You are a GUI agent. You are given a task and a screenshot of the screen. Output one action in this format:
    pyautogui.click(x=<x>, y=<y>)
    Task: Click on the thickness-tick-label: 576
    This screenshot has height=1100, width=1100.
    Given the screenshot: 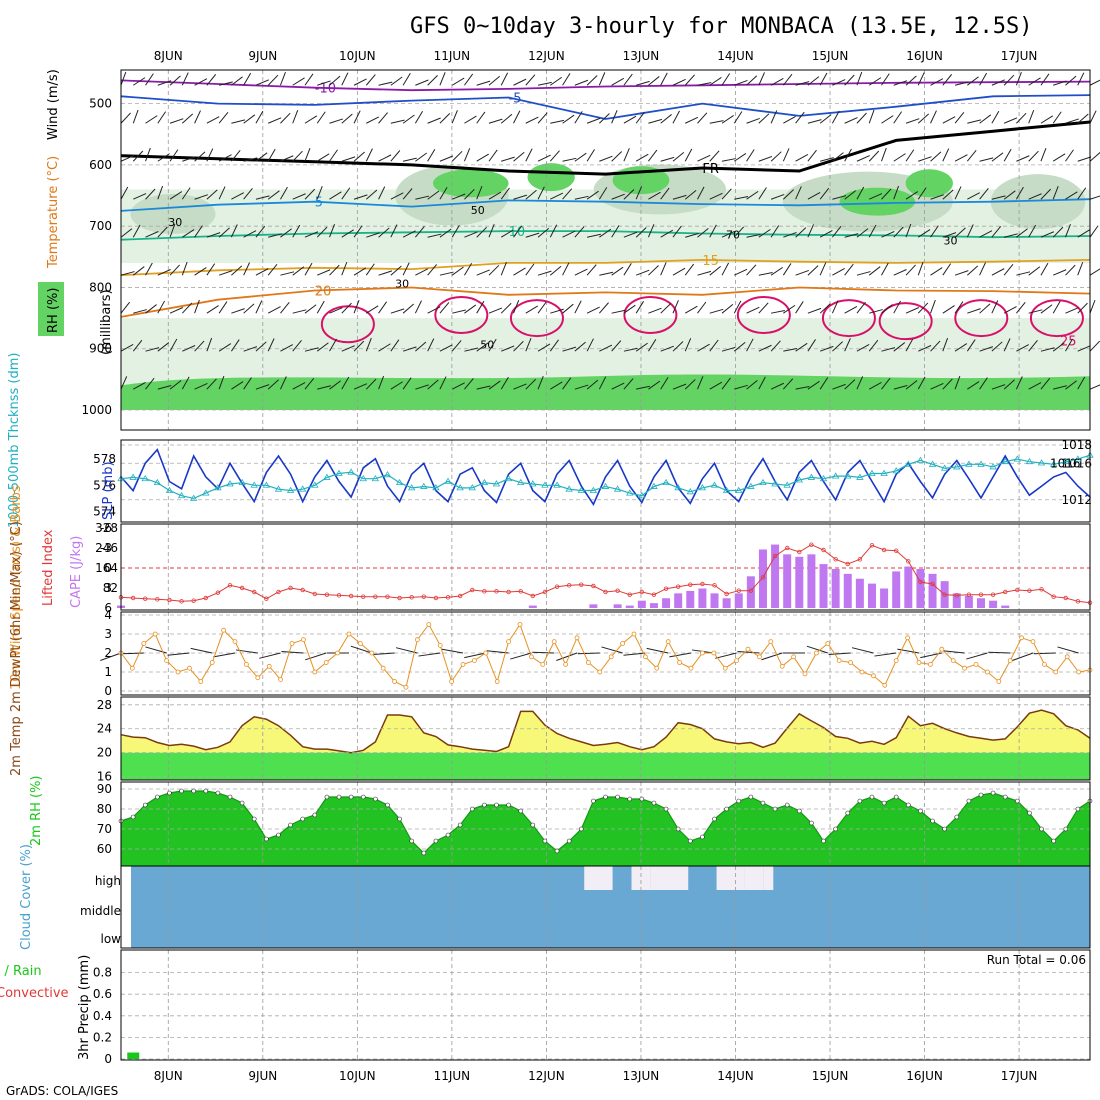 What is the action you would take?
    pyautogui.click(x=104, y=485)
    